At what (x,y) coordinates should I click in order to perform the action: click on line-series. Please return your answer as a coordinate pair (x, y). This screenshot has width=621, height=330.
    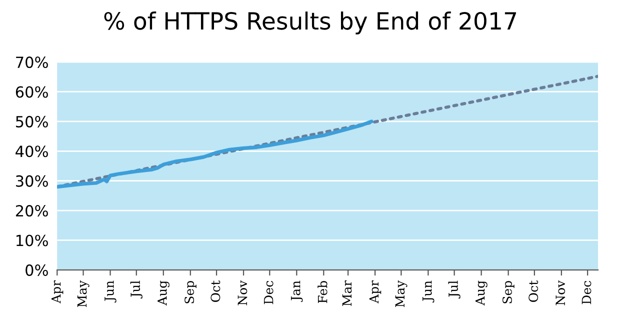
    Looking at the image, I should click on (215, 154).